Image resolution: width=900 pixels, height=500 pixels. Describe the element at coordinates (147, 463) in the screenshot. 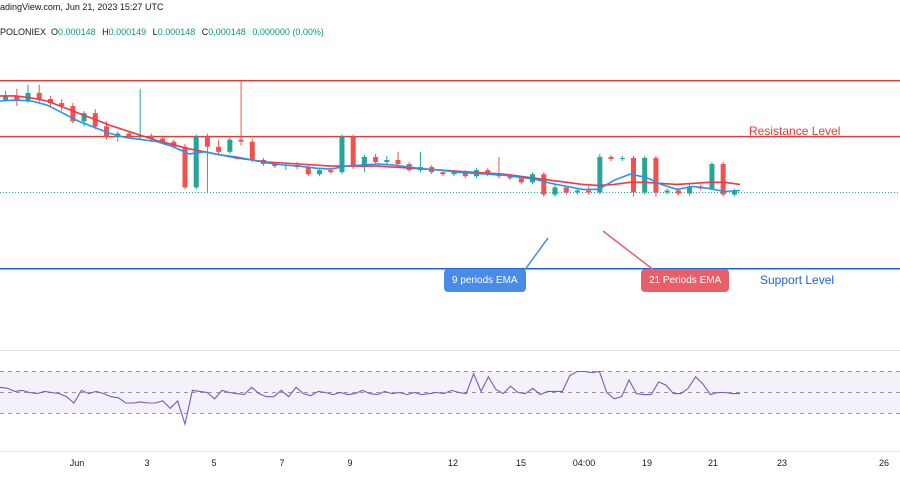

I see `x-tick-label: 3` at that location.